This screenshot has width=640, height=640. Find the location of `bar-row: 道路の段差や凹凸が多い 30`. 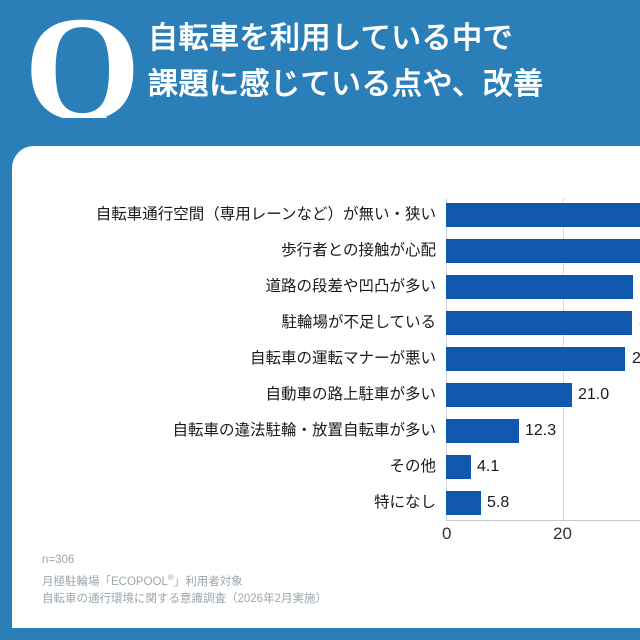

bar-row: 道路の段差や凹凸が多い 30 is located at coordinates (326, 287).